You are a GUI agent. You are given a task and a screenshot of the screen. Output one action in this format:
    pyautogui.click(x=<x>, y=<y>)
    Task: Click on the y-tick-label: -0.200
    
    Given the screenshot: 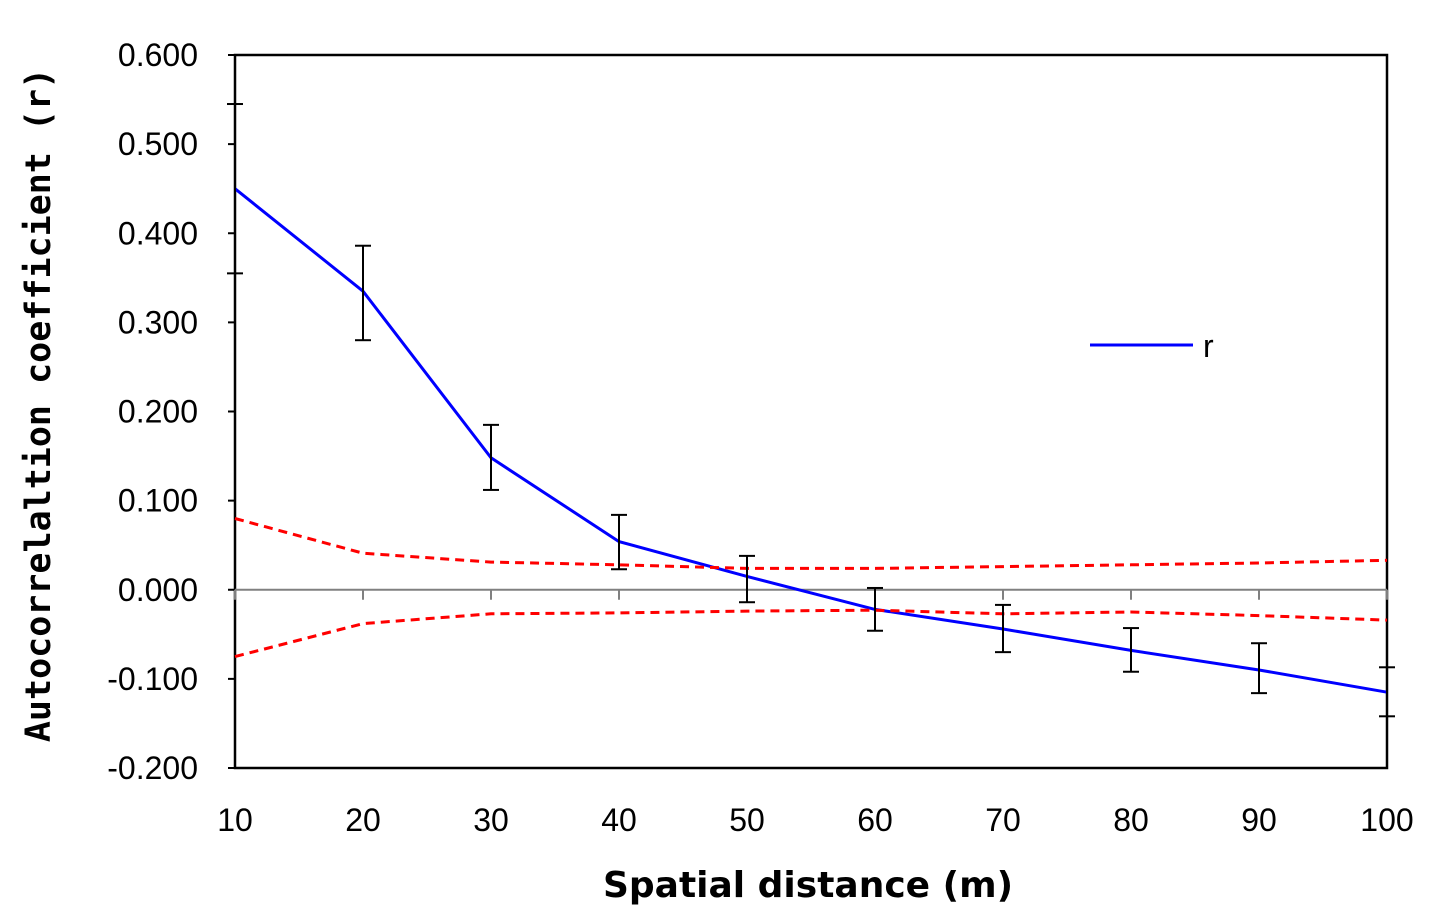 What is the action you would take?
    pyautogui.click(x=152, y=768)
    